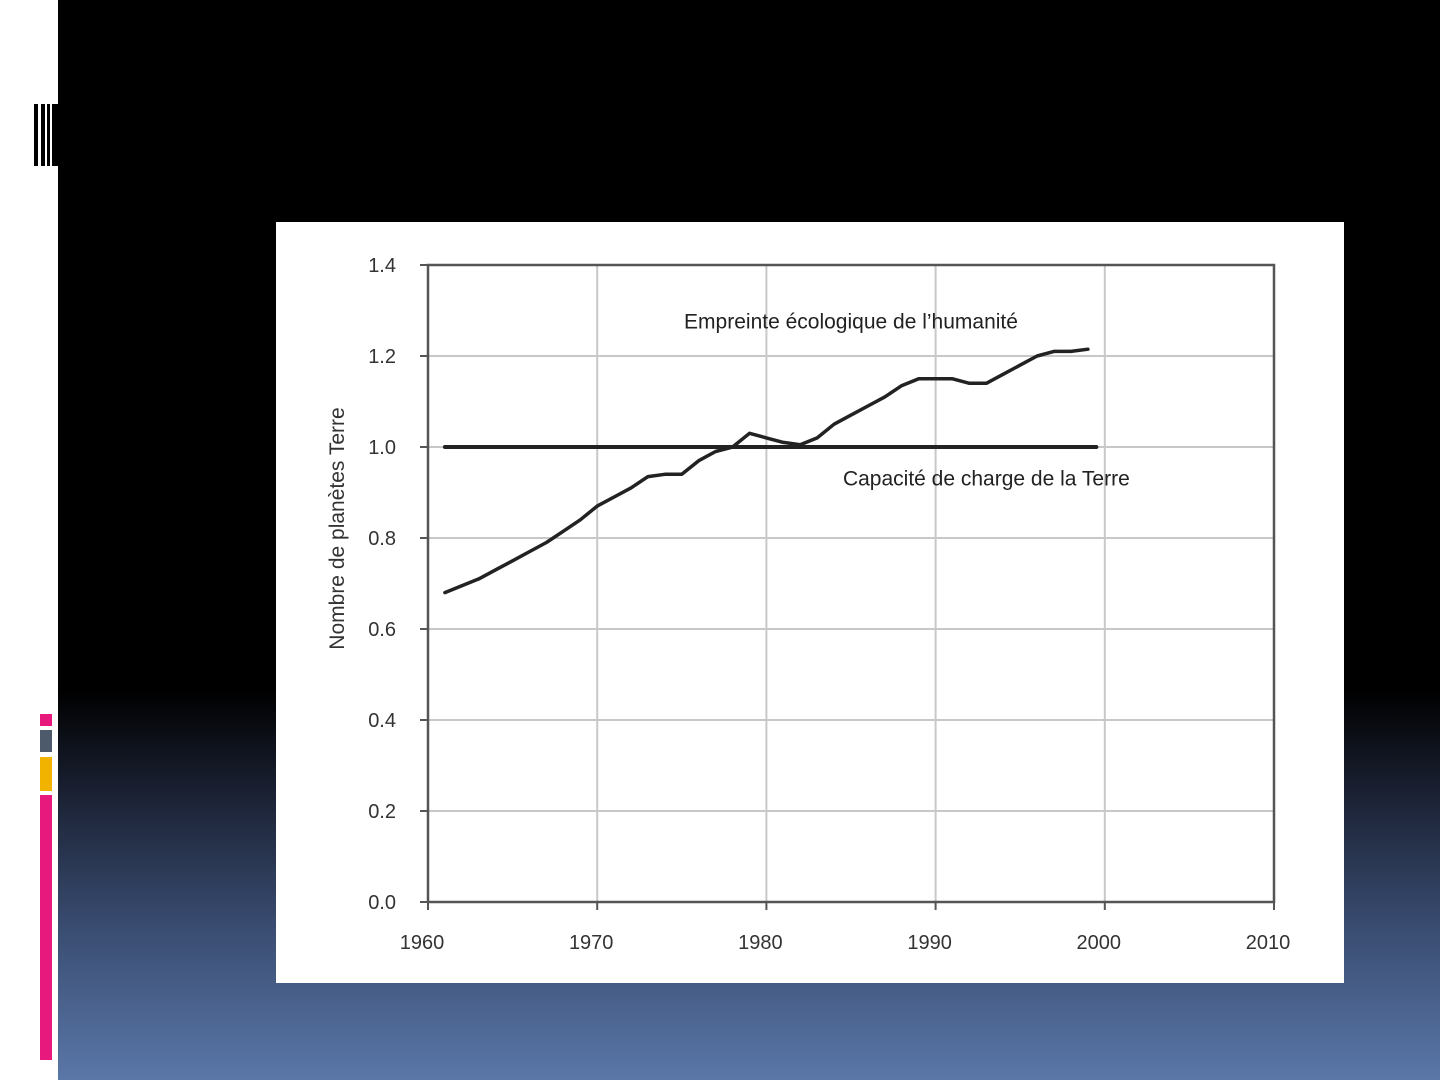  What do you see at coordinates (382, 448) in the screenshot?
I see `y-tick-label: 1.0` at bounding box center [382, 448].